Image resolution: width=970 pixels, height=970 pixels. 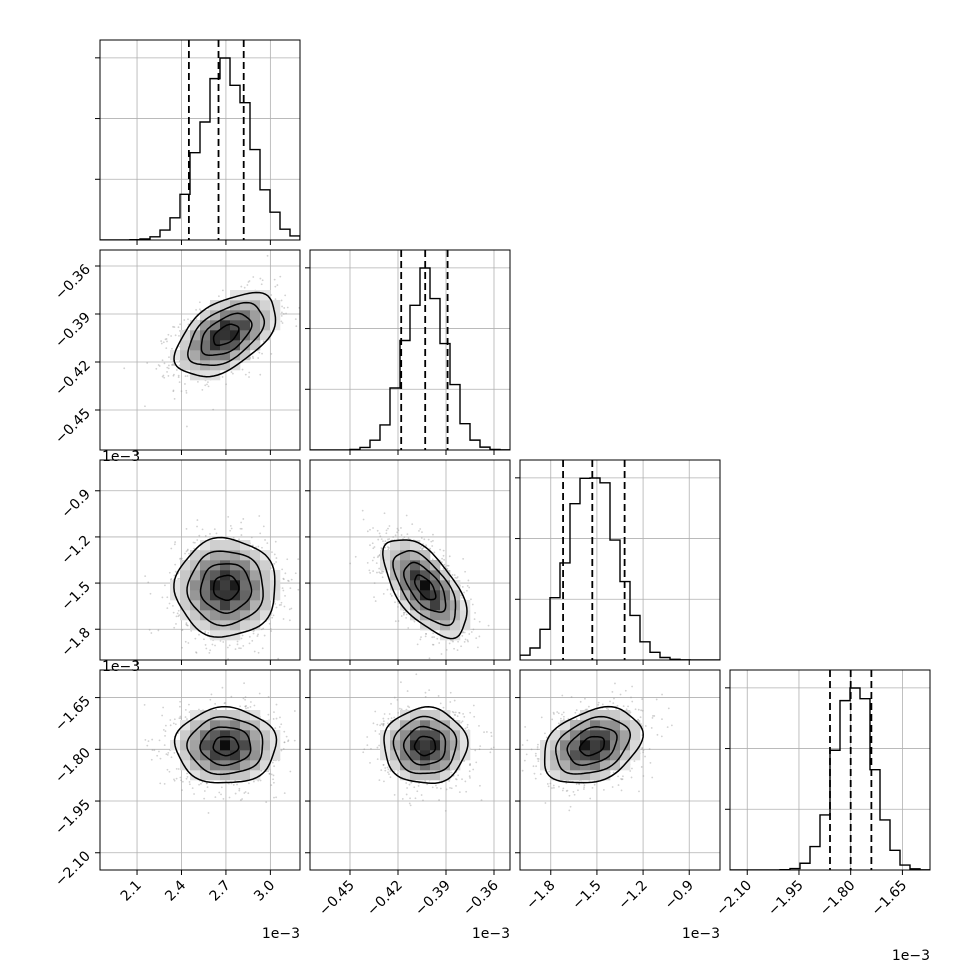 What do you see at coordinates (220, 891) in the screenshot?
I see `x-tick-label: 2.7` at bounding box center [220, 891].